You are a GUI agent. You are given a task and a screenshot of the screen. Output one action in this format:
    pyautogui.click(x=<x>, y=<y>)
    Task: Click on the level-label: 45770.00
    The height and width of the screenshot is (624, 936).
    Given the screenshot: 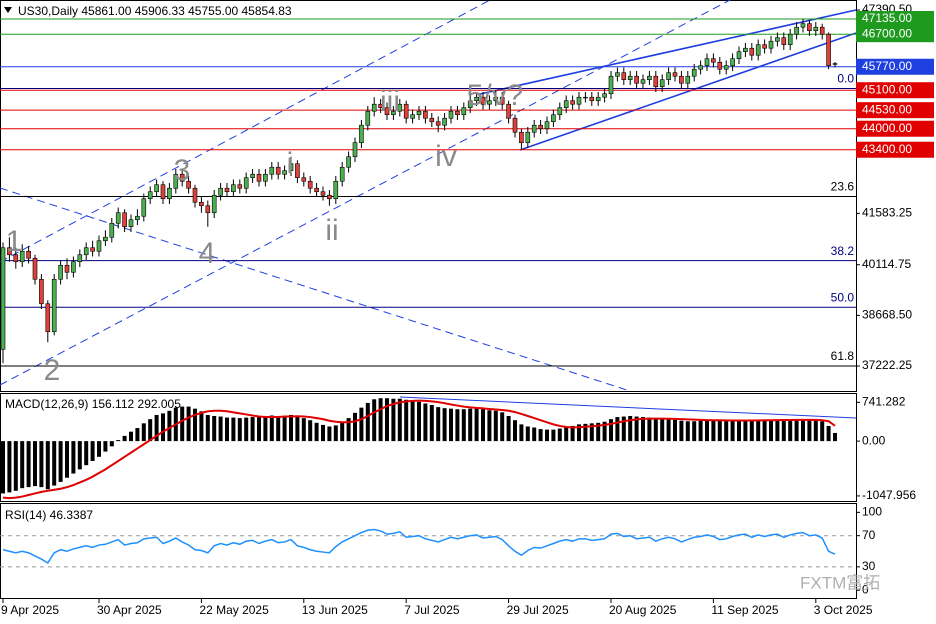 What is the action you would take?
    pyautogui.click(x=887, y=66)
    